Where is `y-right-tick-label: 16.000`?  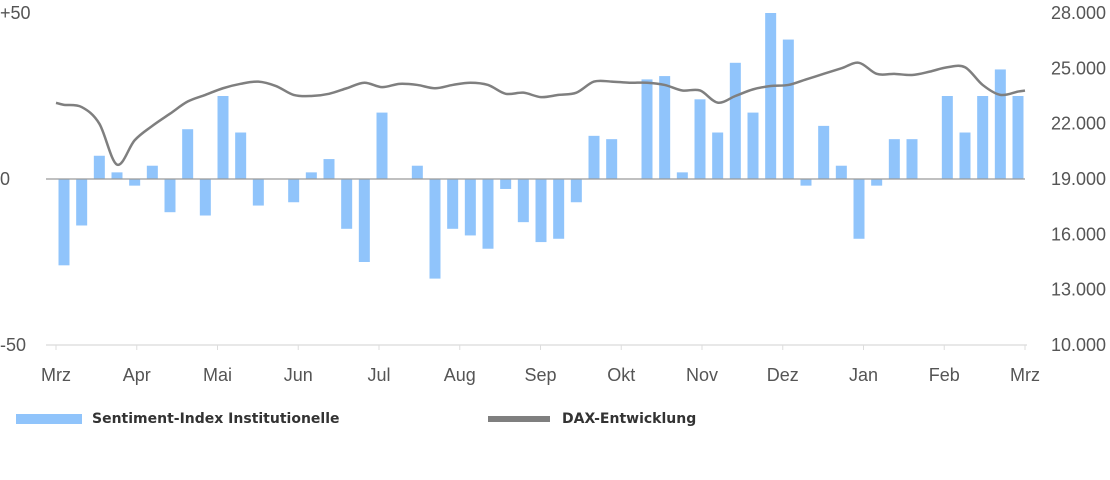 y-right-tick-label: 16.000 is located at coordinates (1078, 234).